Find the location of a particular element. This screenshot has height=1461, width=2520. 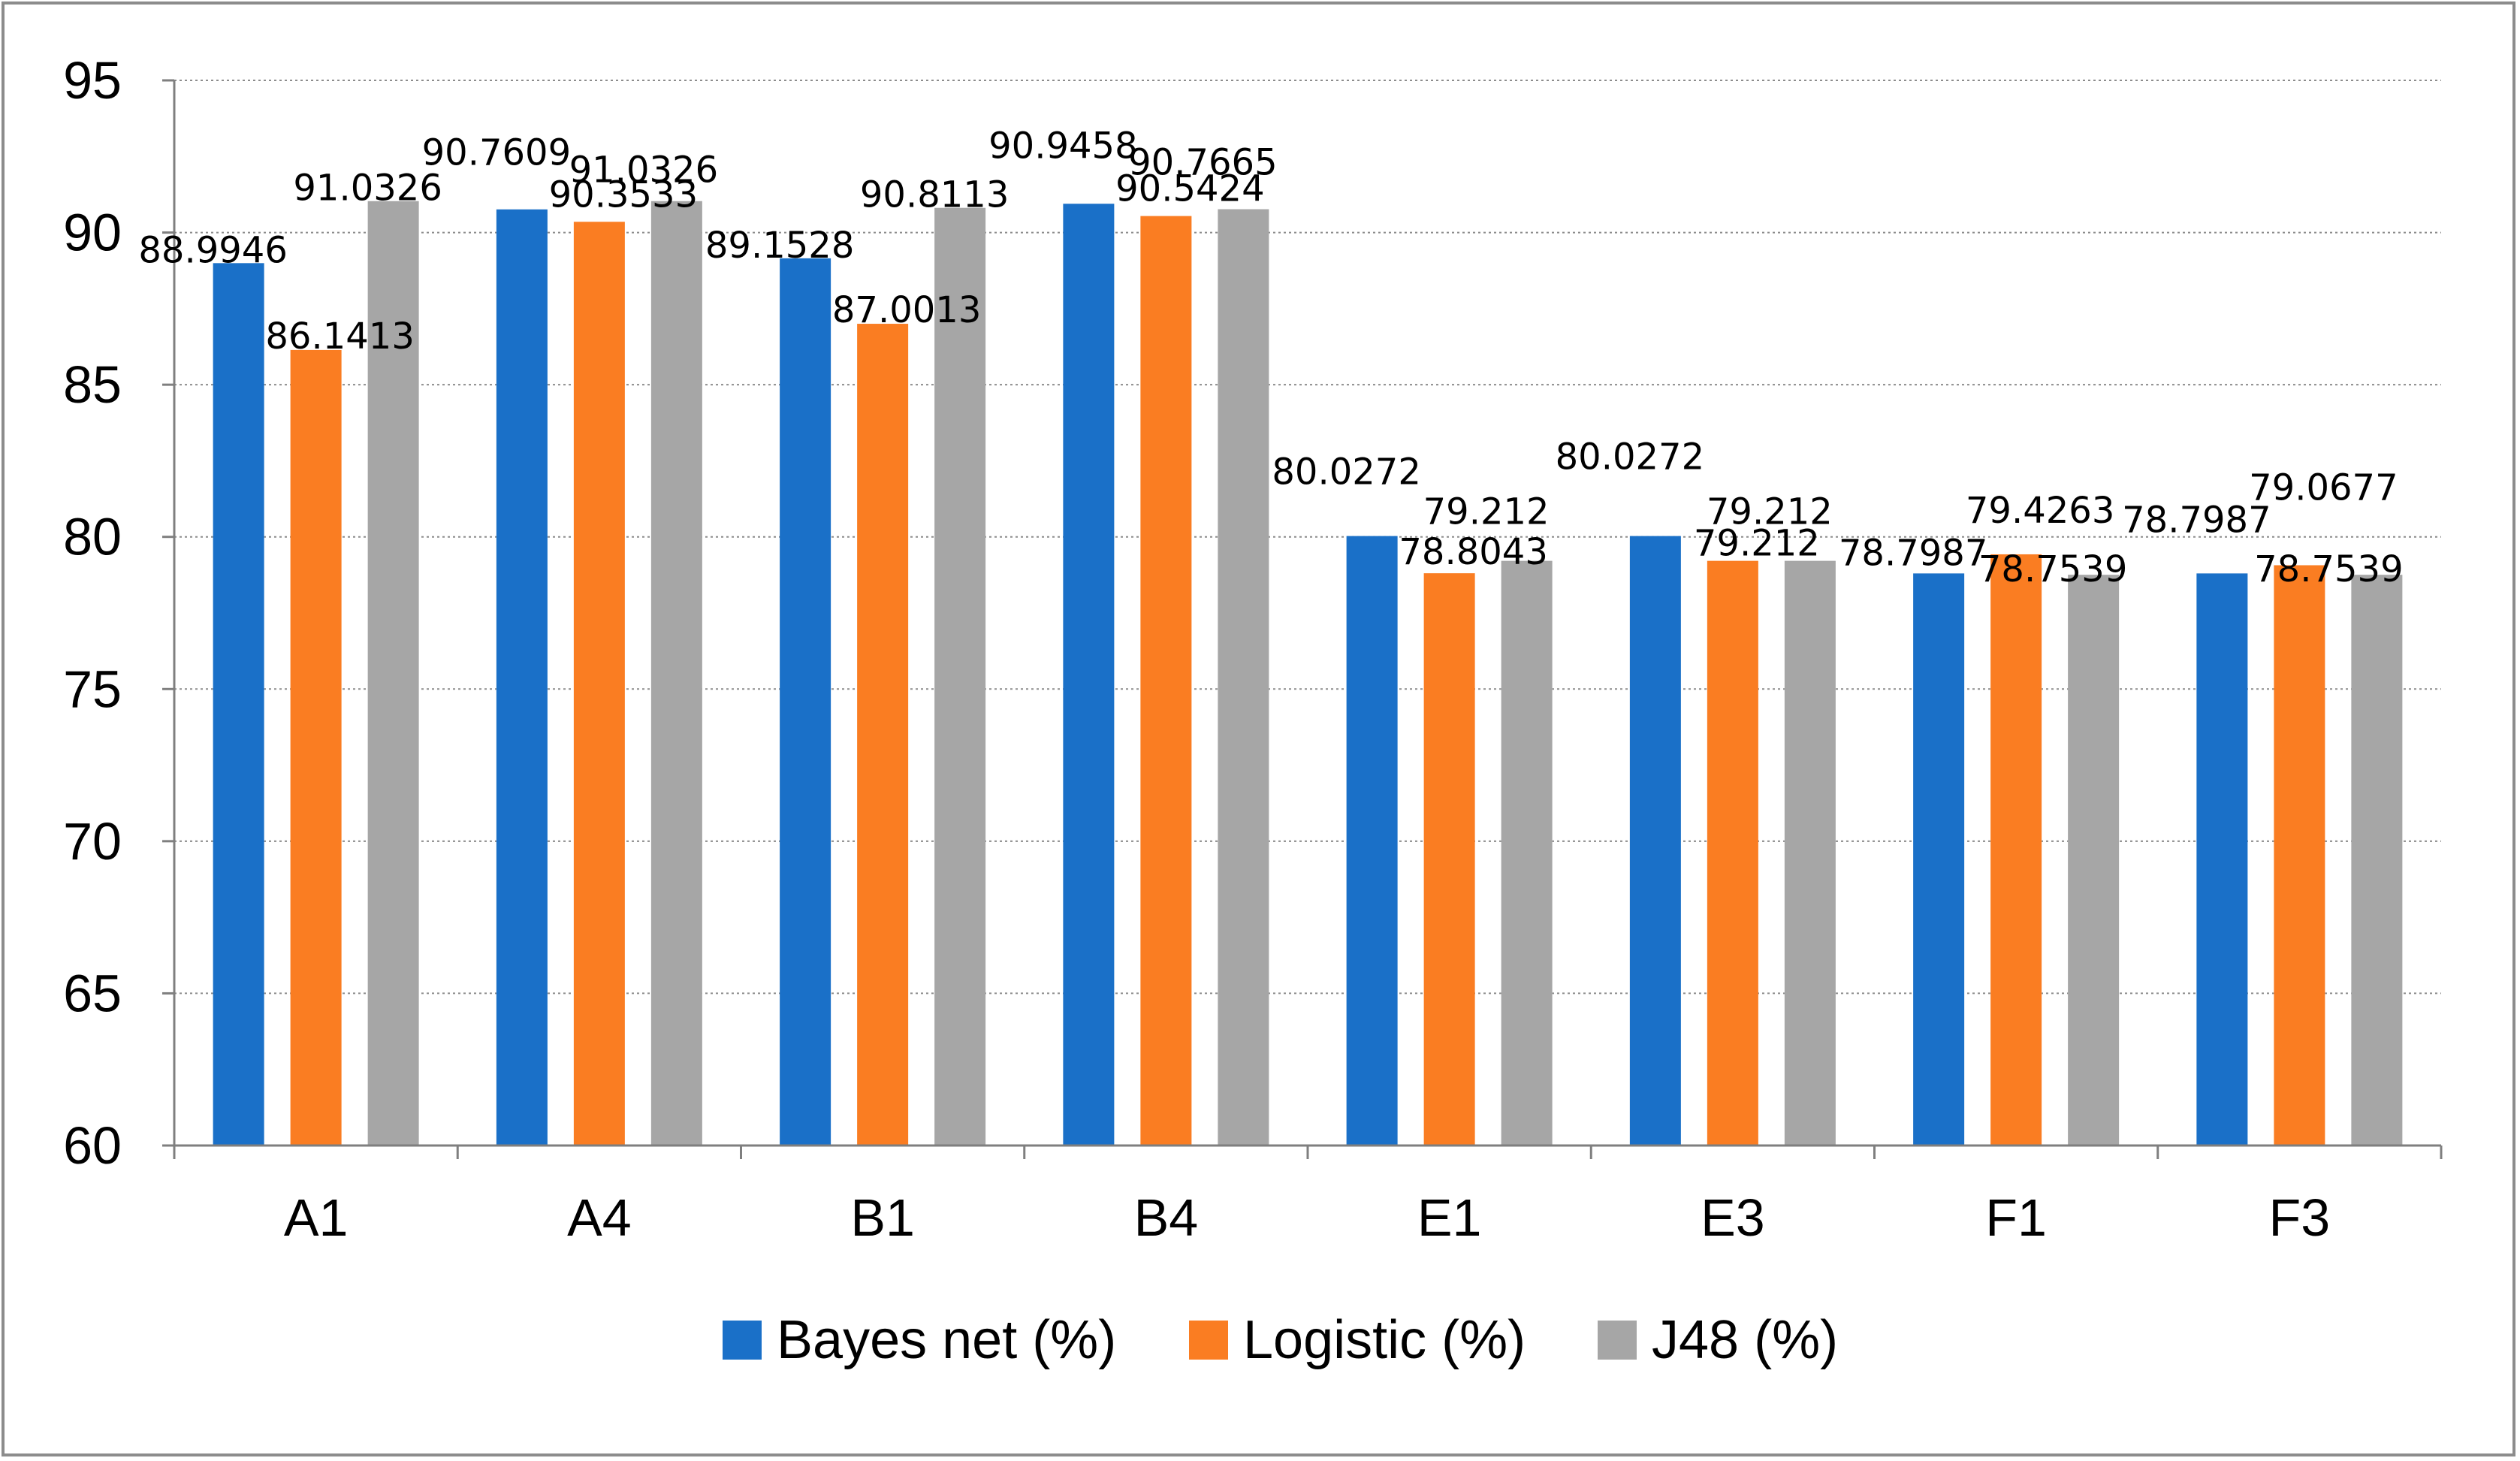

legend-label-0: Bayes net (%) is located at coordinates (946, 1340).